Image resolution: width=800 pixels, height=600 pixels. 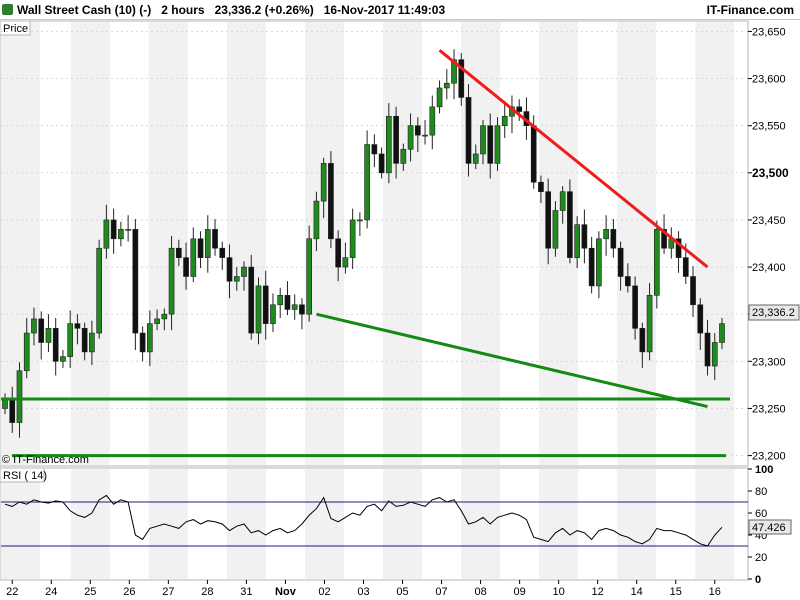 I want to click on rsi-panel-label-box, so click(x=22, y=475).